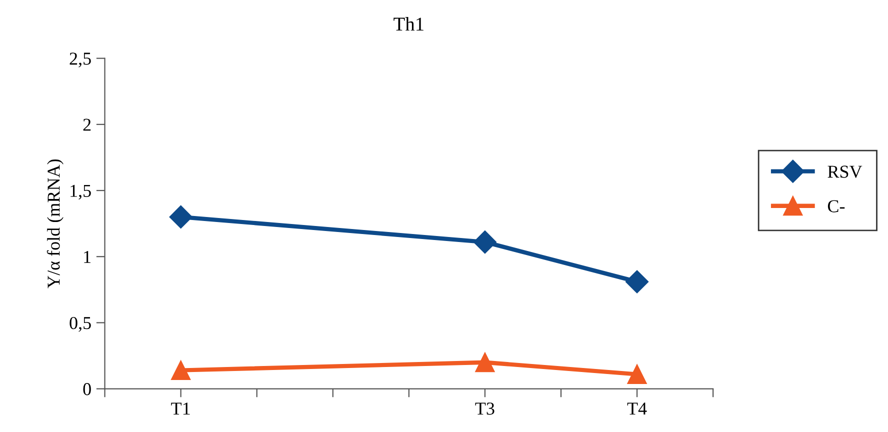 Image resolution: width=888 pixels, height=432 pixels. I want to click on y-tick-label: 0, so click(87, 389).